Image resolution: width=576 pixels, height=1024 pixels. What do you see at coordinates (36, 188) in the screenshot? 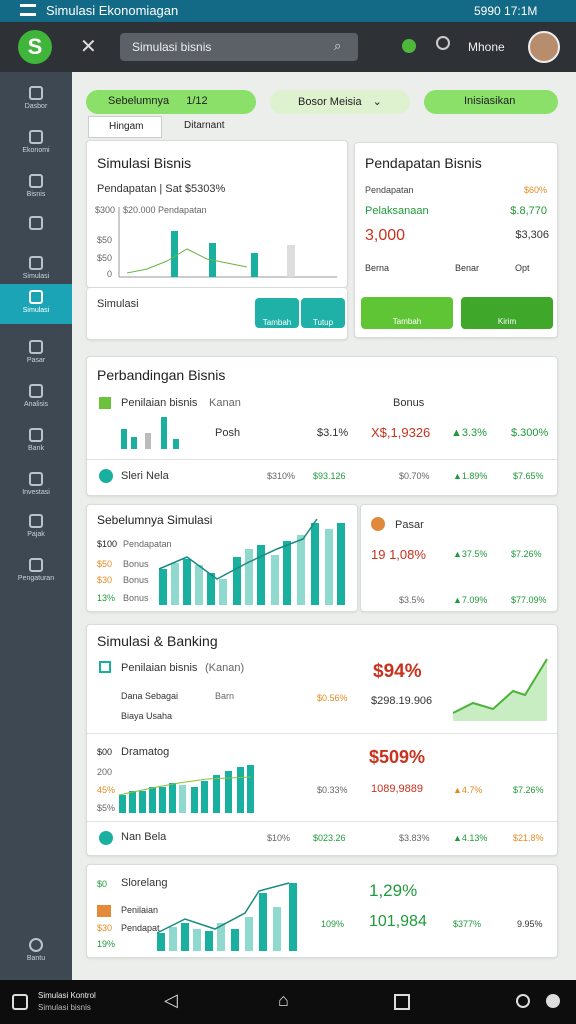
I see `nav-item: Bisnis` at bounding box center [36, 188].